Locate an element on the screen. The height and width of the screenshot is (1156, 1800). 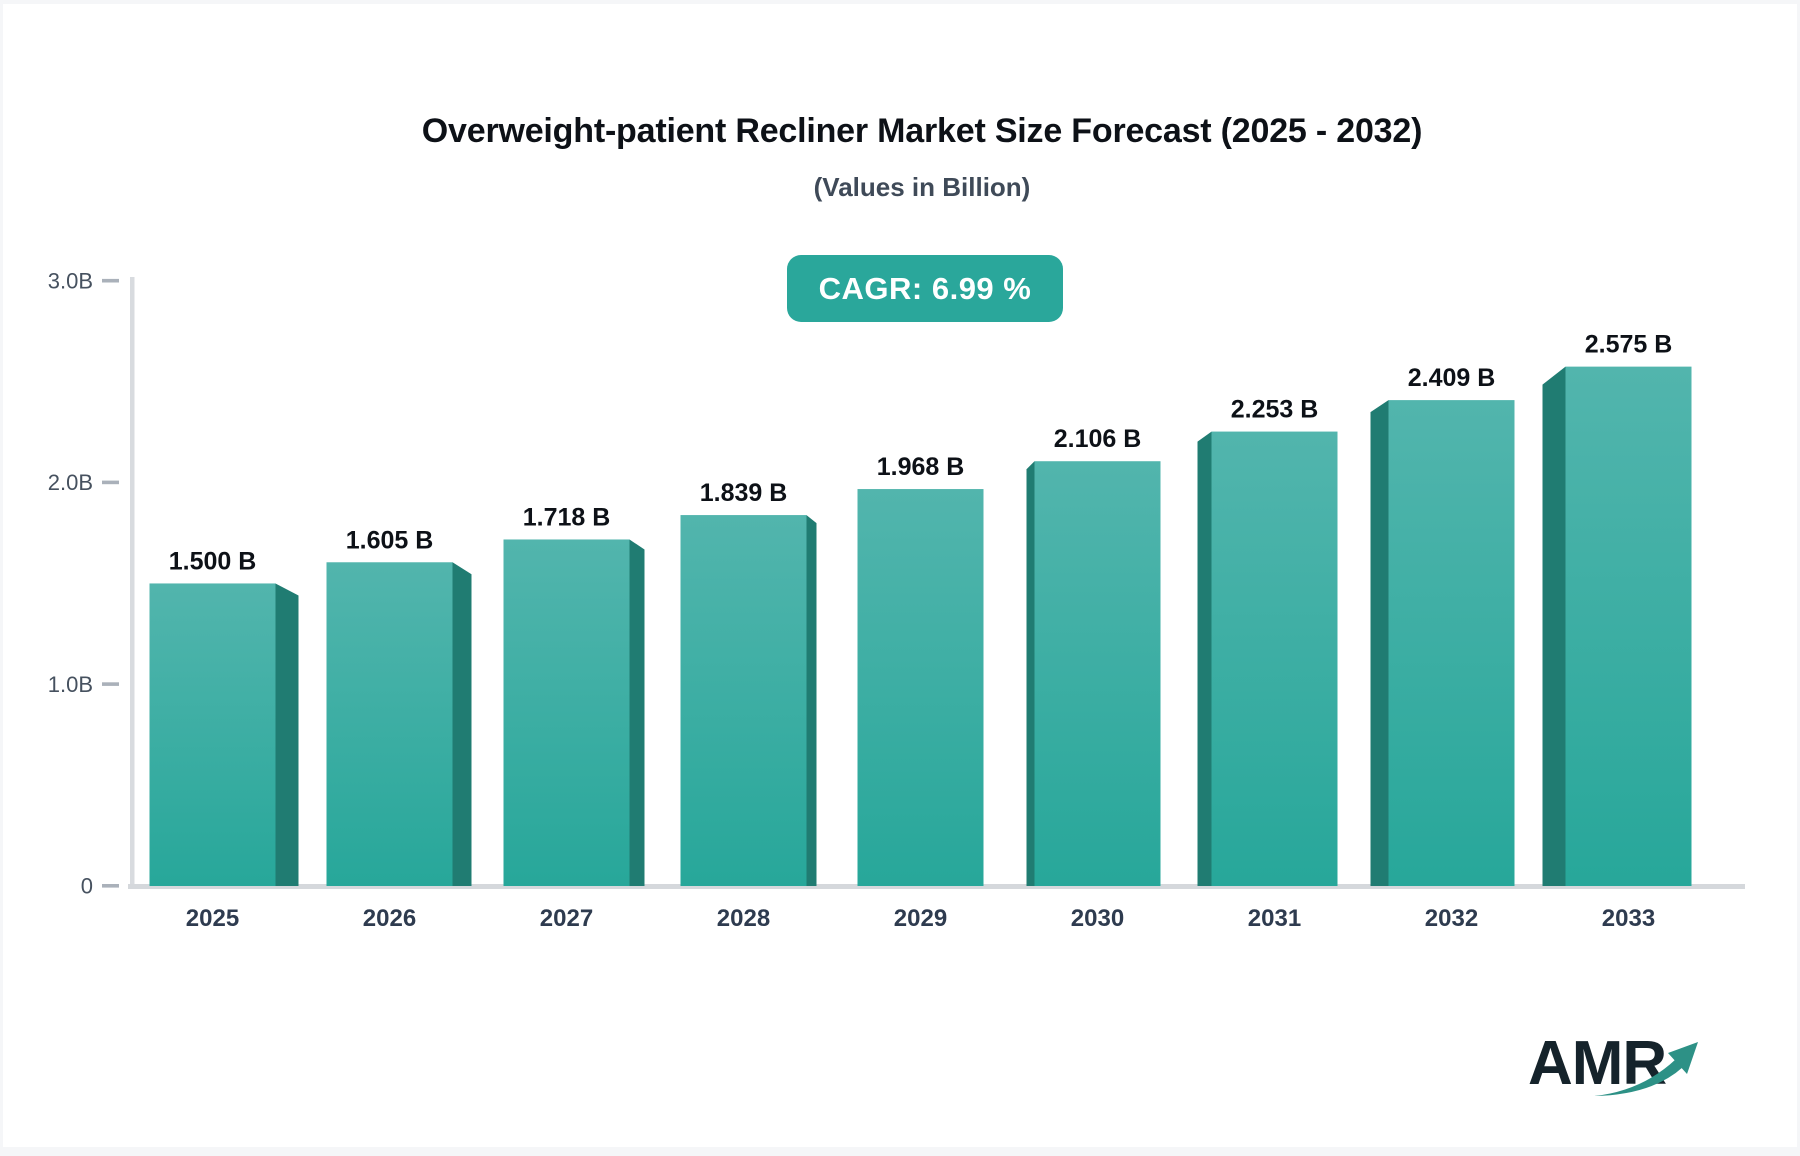
y-tick-label: 3.0B is located at coordinates (70, 280).